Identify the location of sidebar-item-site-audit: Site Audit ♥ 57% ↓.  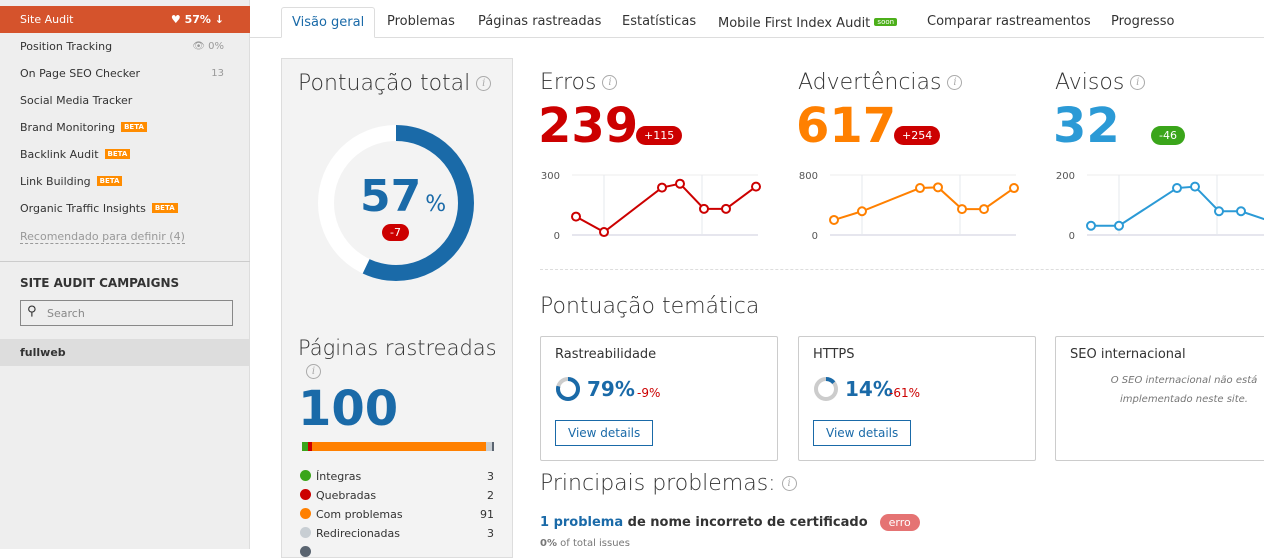
(125, 19).